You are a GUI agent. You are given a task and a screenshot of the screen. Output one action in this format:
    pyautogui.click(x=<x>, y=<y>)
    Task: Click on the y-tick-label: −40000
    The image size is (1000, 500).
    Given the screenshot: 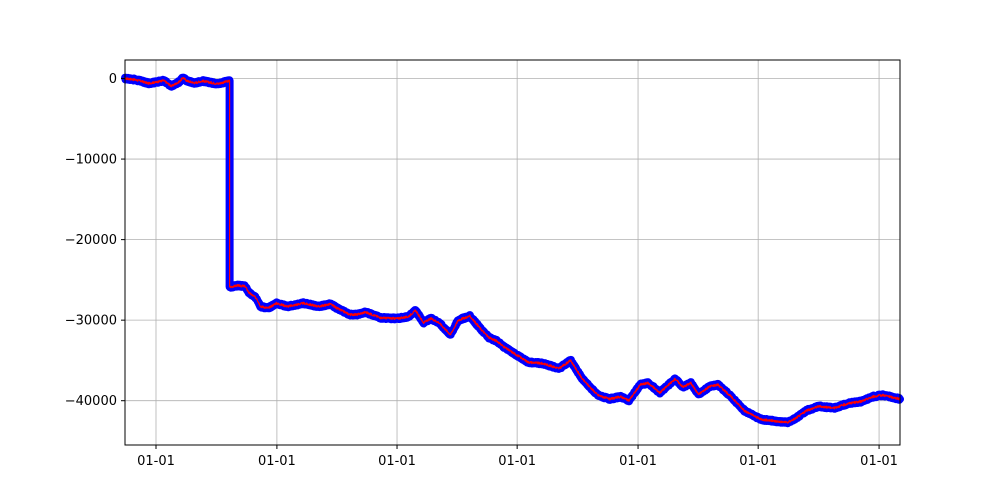 What is the action you would take?
    pyautogui.click(x=91, y=401)
    